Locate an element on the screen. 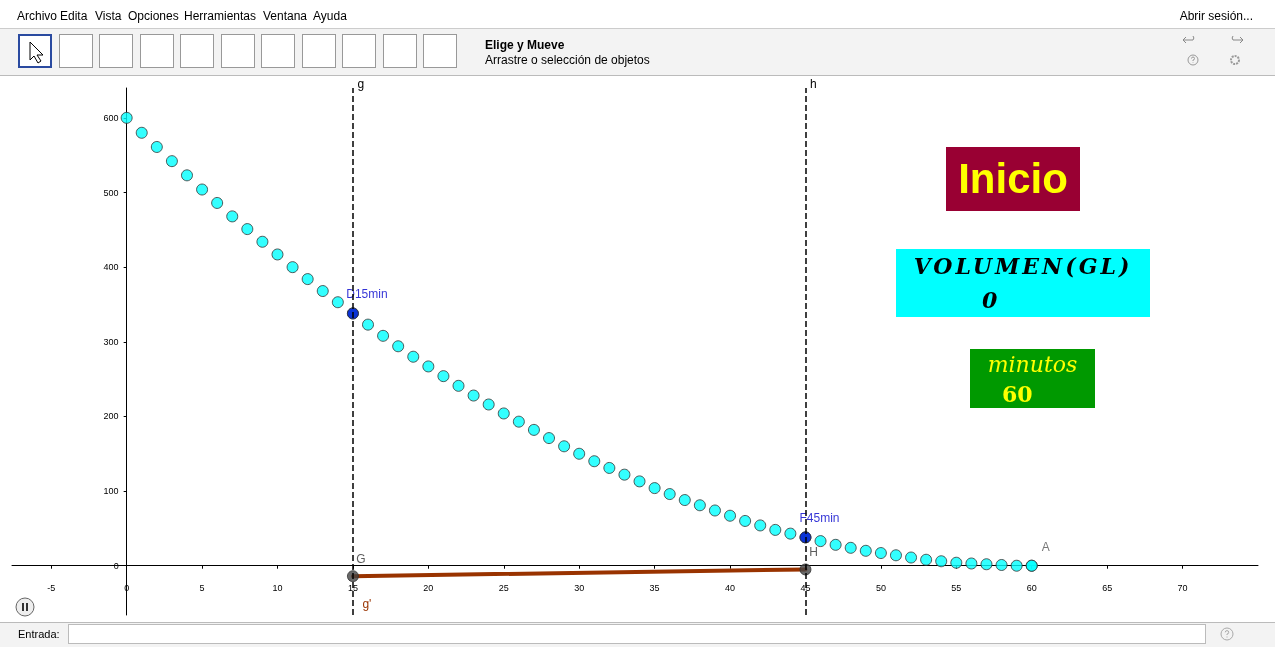 The height and width of the screenshot is (647, 1275). ref-line-label: g is located at coordinates (361, 84).